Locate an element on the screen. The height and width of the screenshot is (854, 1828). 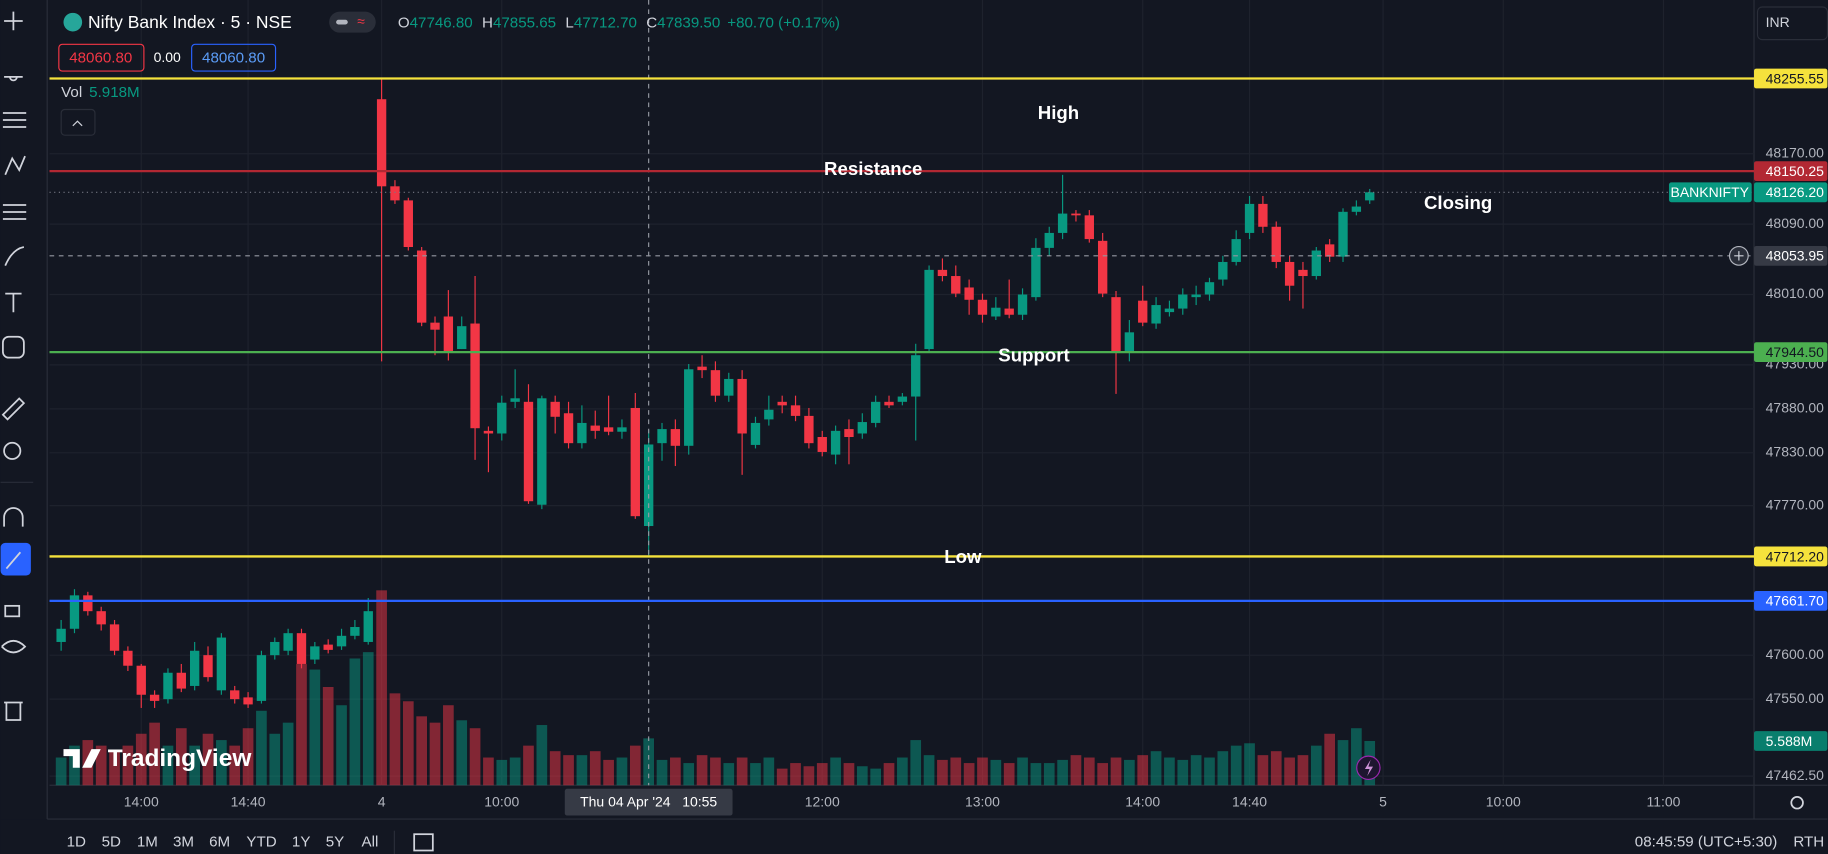
annotation-text: Low is located at coordinates (963, 556).